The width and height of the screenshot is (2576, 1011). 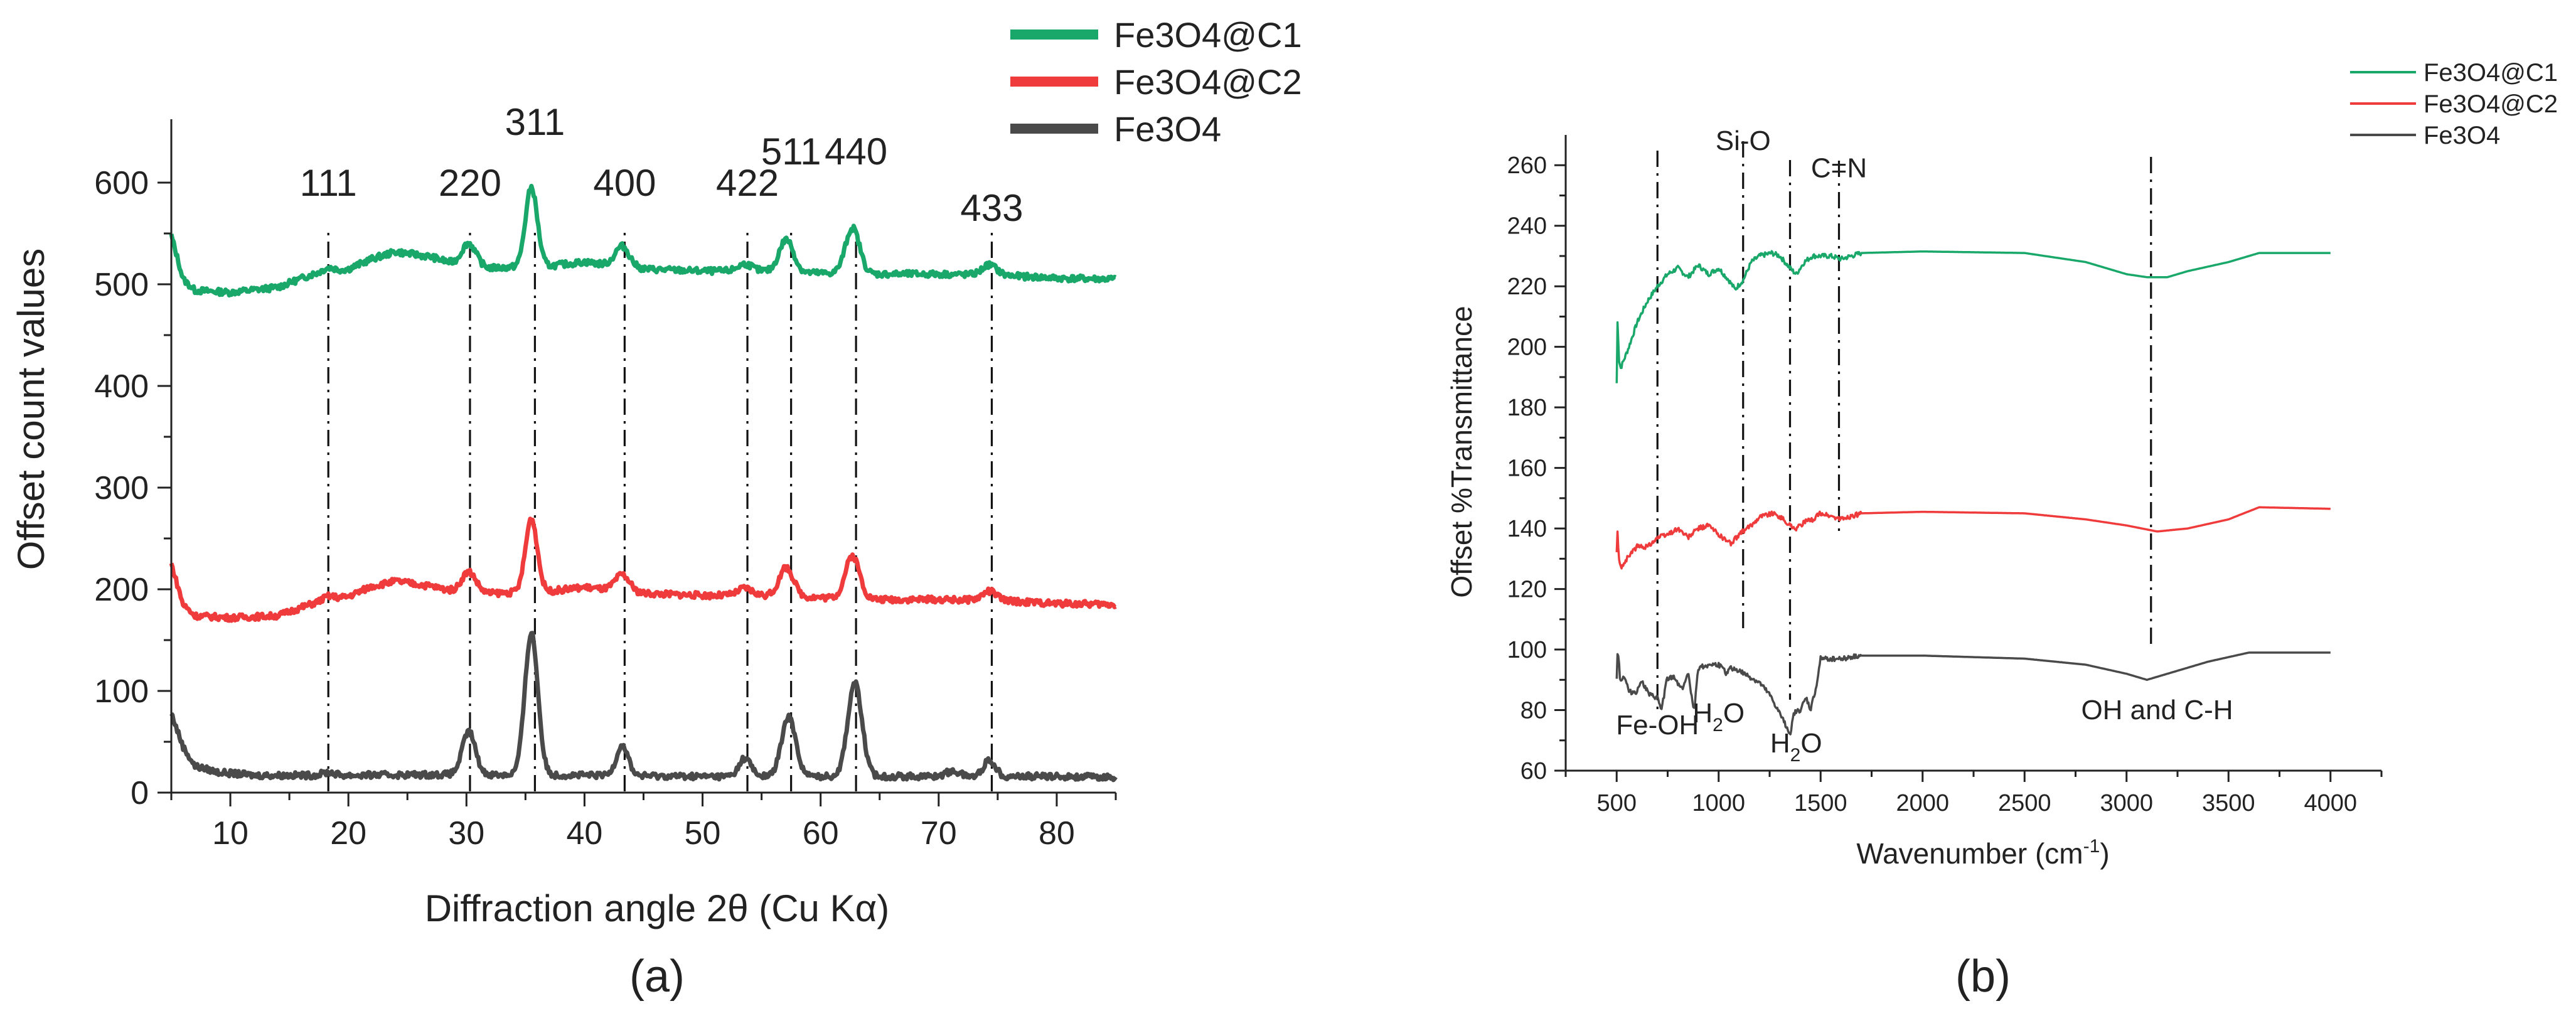 What do you see at coordinates (2228, 803) in the screenshot?
I see `ftir-x-tick-label: 3500` at bounding box center [2228, 803].